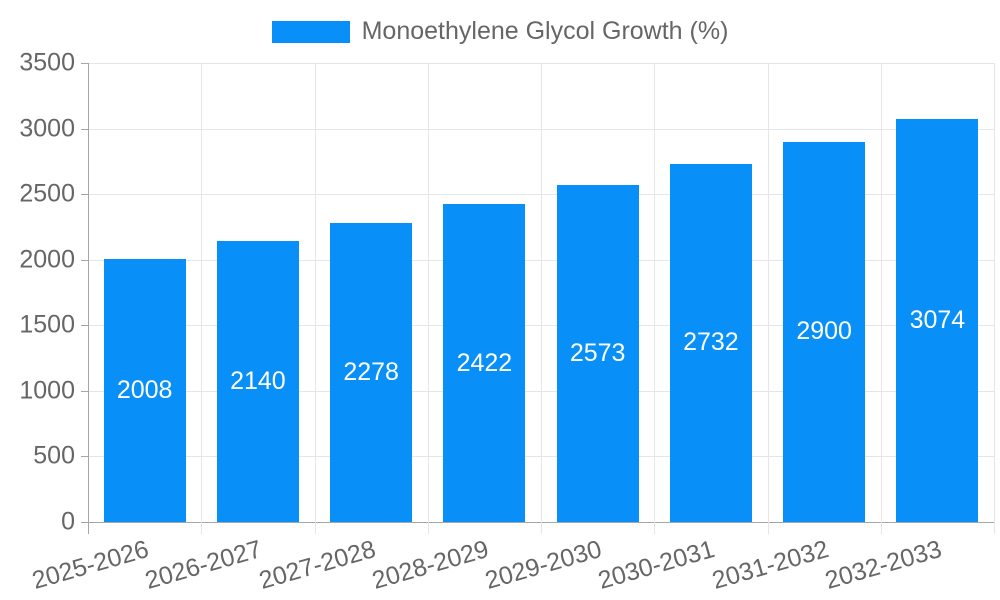 The image size is (1000, 600). I want to click on x-axis-tick-label: 2025-2026, so click(90, 565).